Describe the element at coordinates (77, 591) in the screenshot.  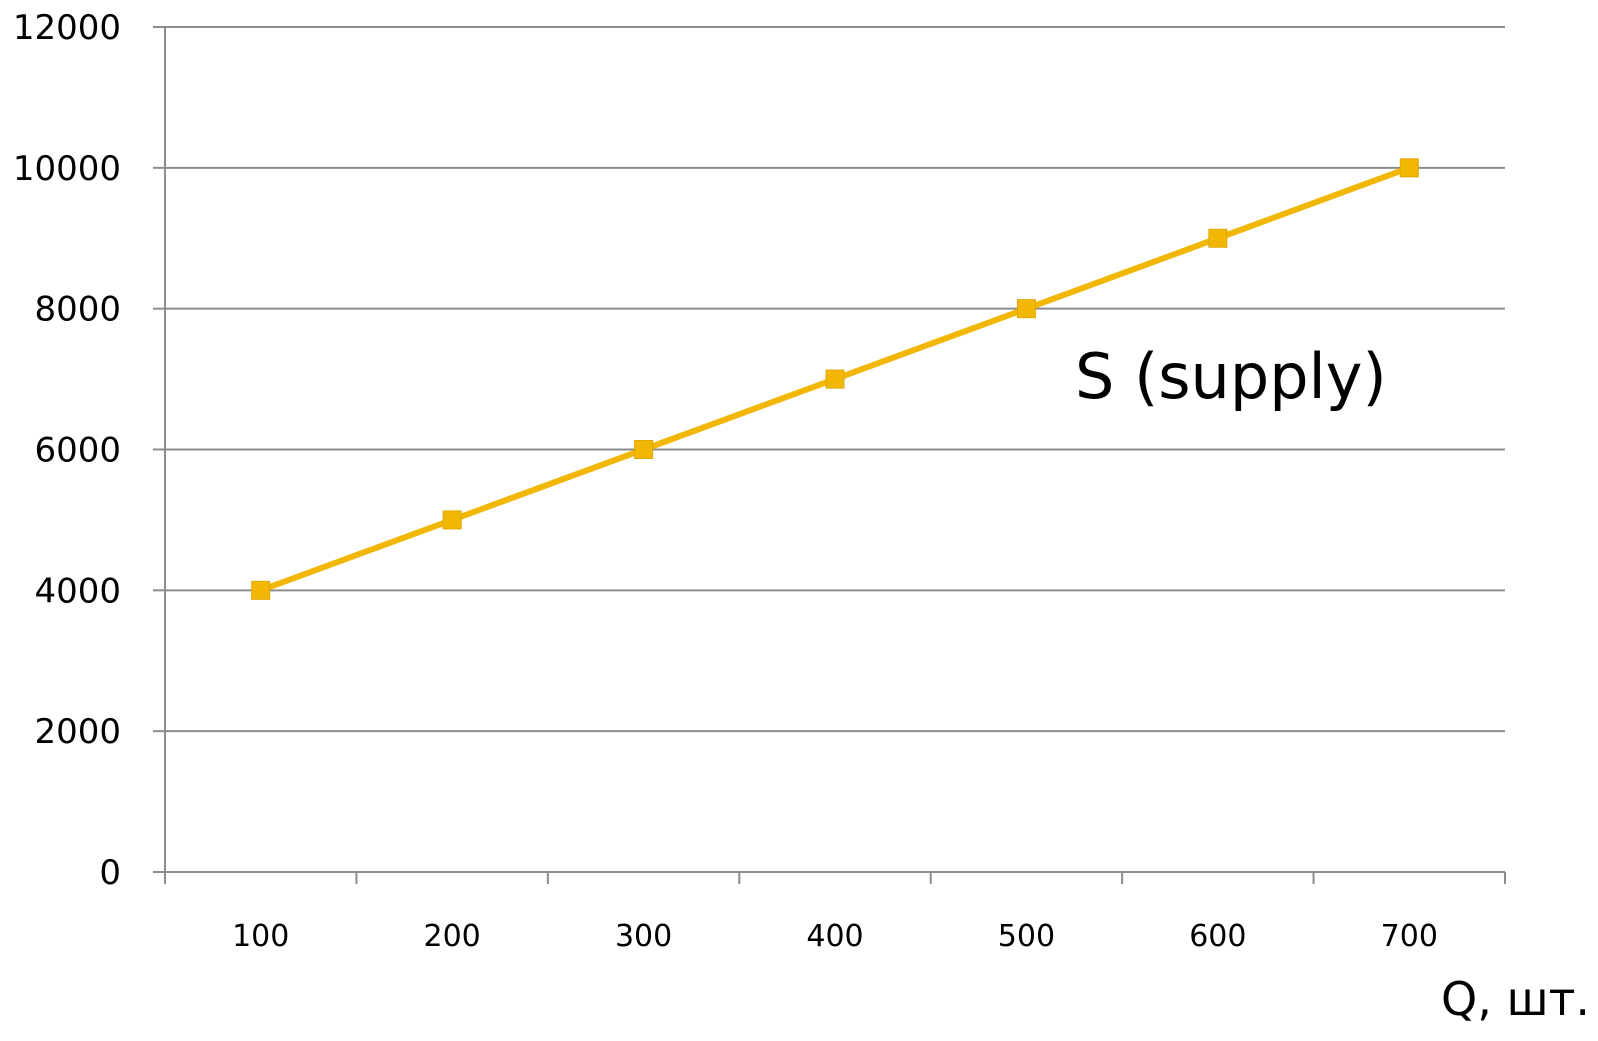
I see `y-tick-label-4000: 4000` at that location.